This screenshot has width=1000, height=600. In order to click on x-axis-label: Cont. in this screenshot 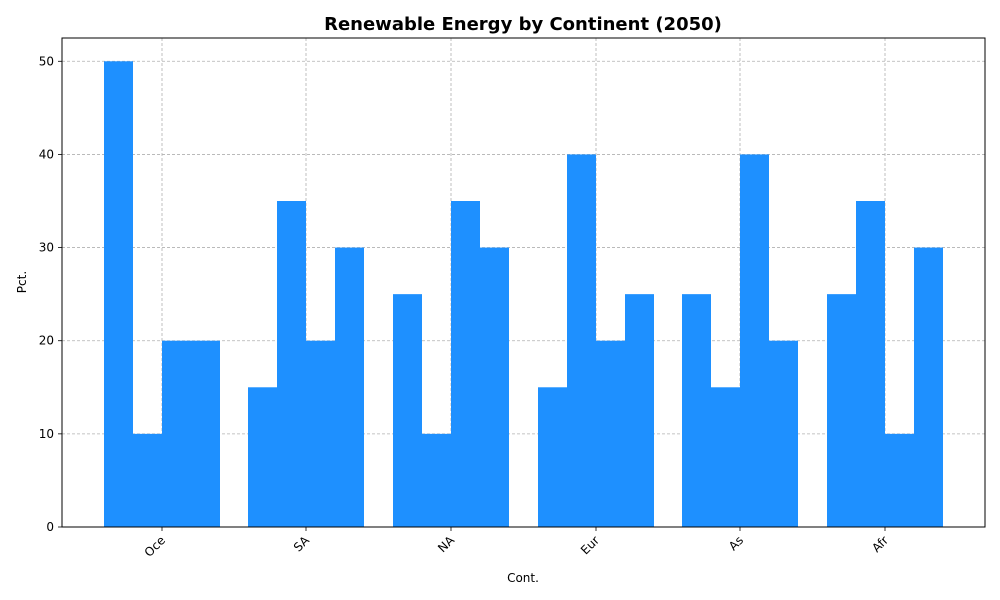, I will do `click(523, 578)`.